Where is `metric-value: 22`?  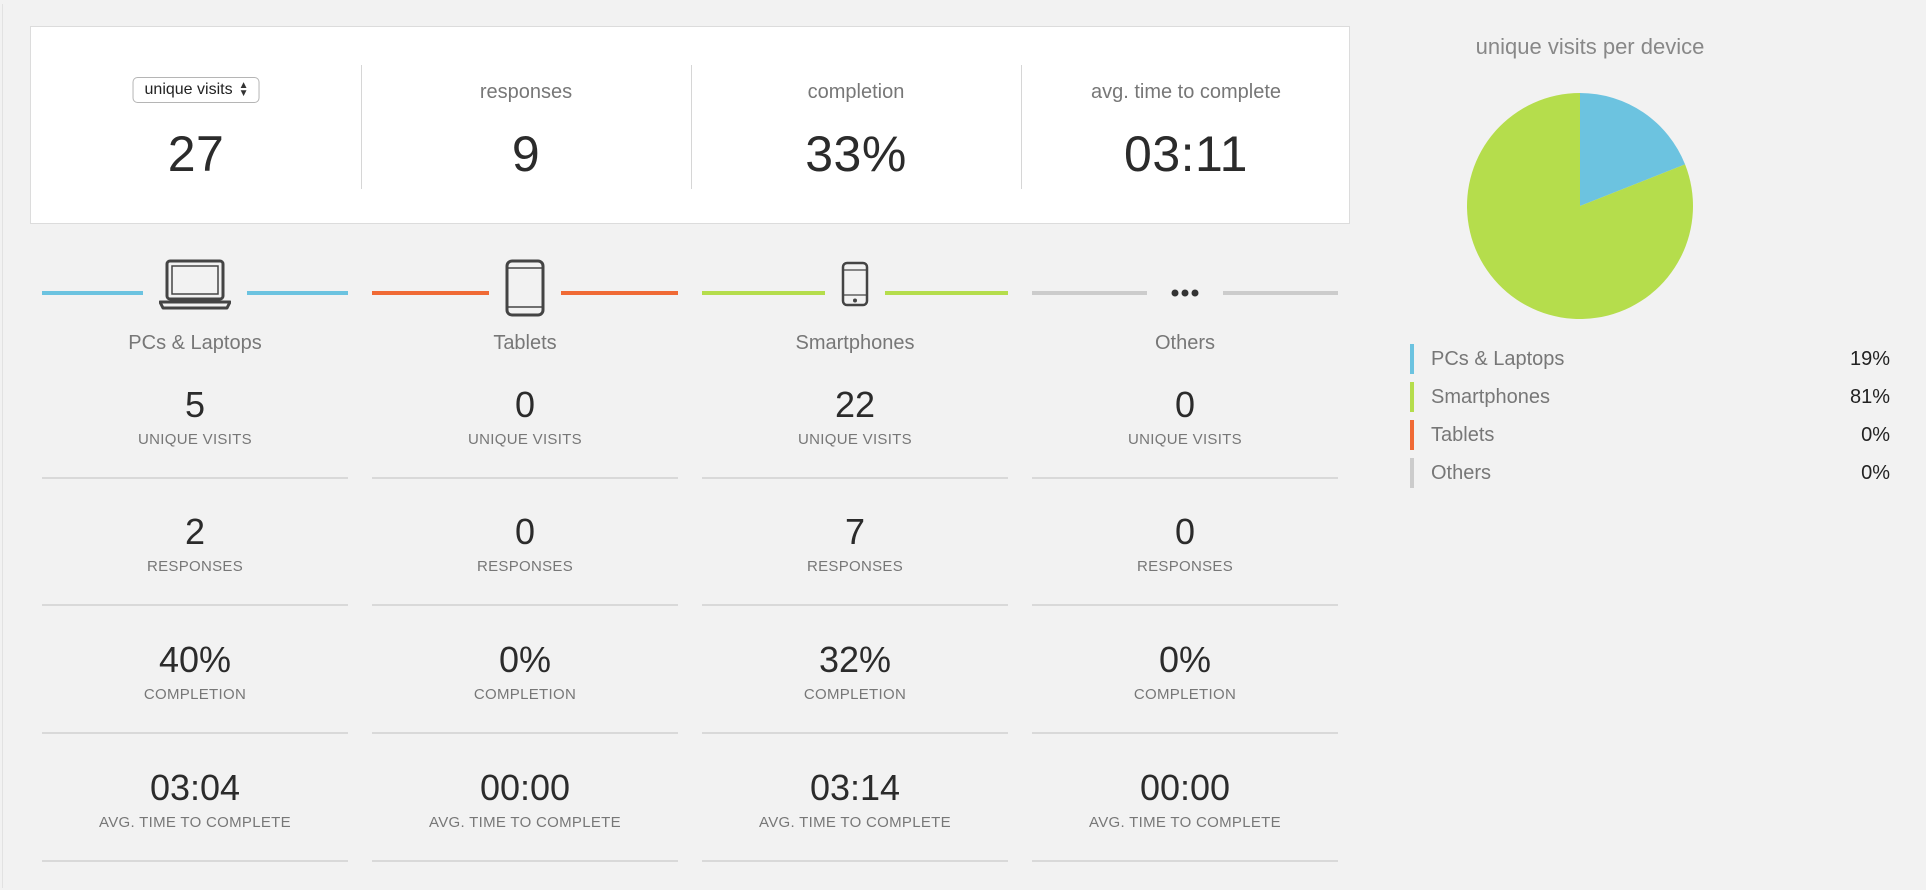 metric-value: 22 is located at coordinates (855, 404).